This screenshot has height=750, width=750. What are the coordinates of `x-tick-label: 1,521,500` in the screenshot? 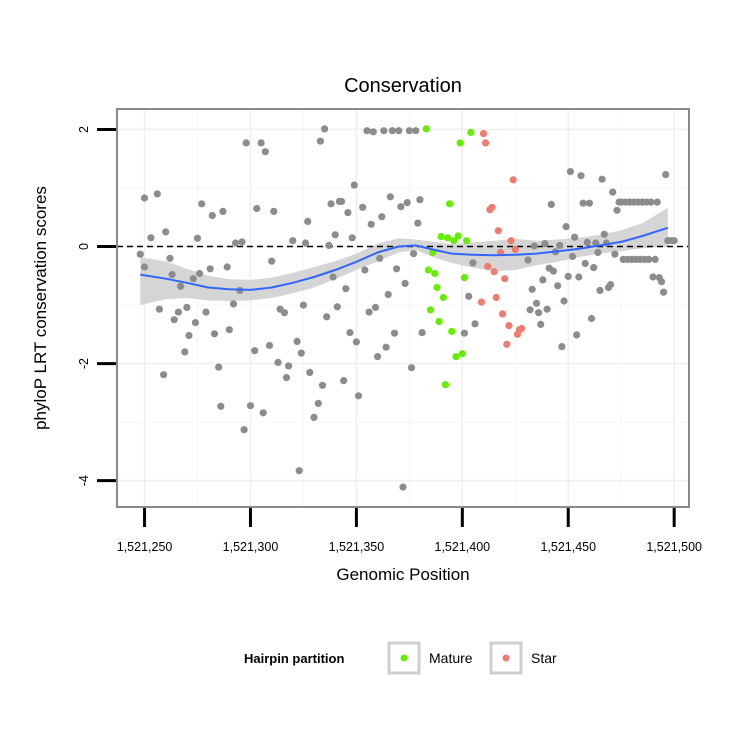 It's located at (674, 547).